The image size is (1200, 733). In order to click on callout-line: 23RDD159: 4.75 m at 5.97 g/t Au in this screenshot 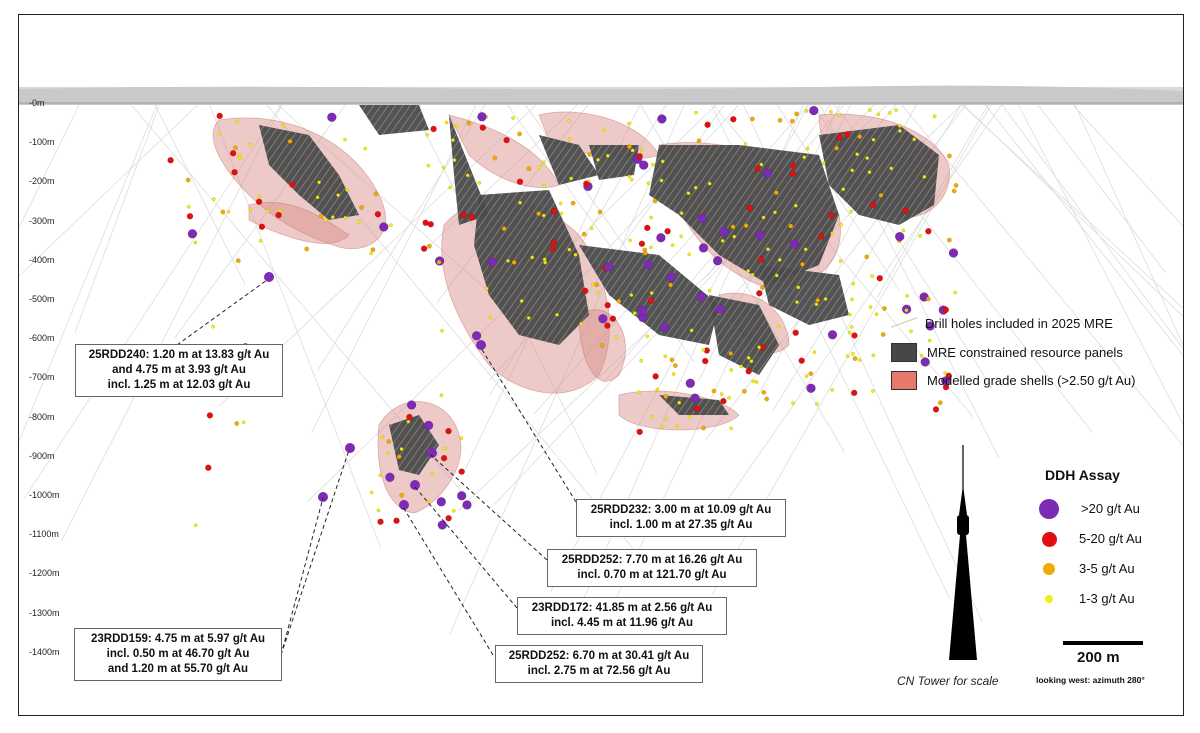, I will do `click(178, 639)`.